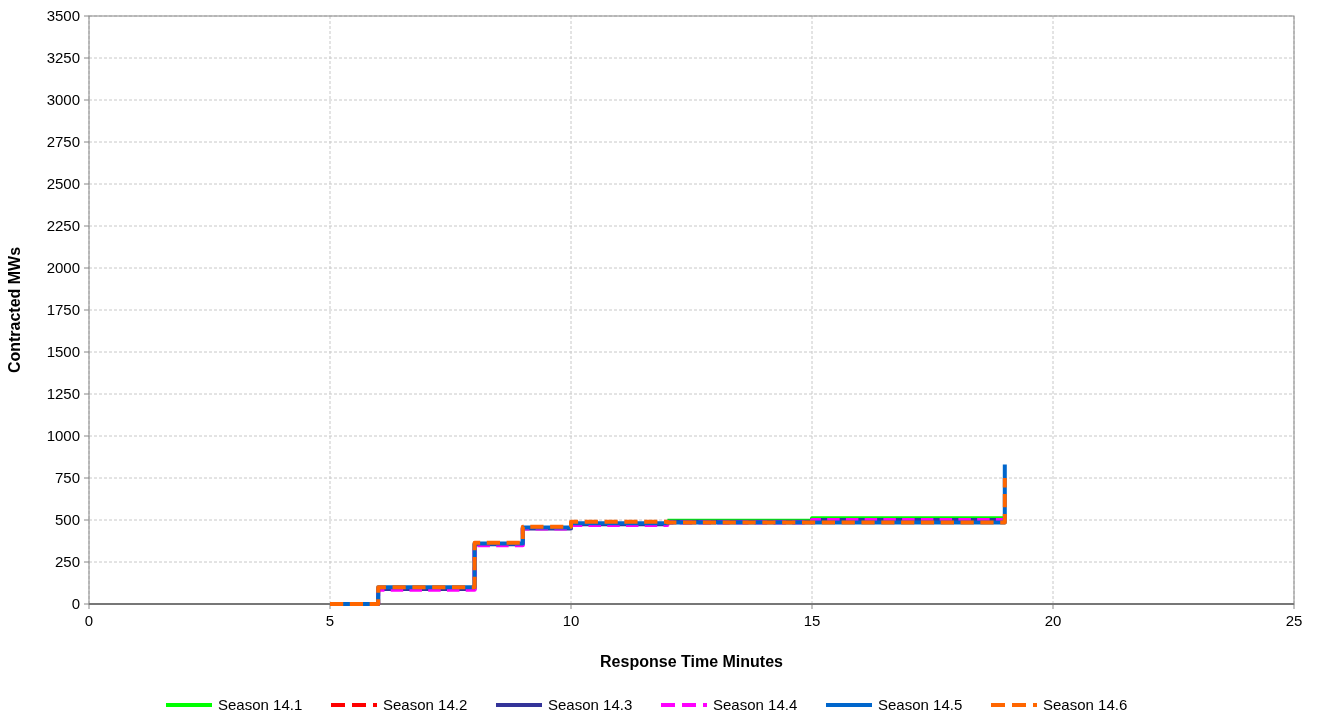  I want to click on x-tick-label: 10, so click(571, 620).